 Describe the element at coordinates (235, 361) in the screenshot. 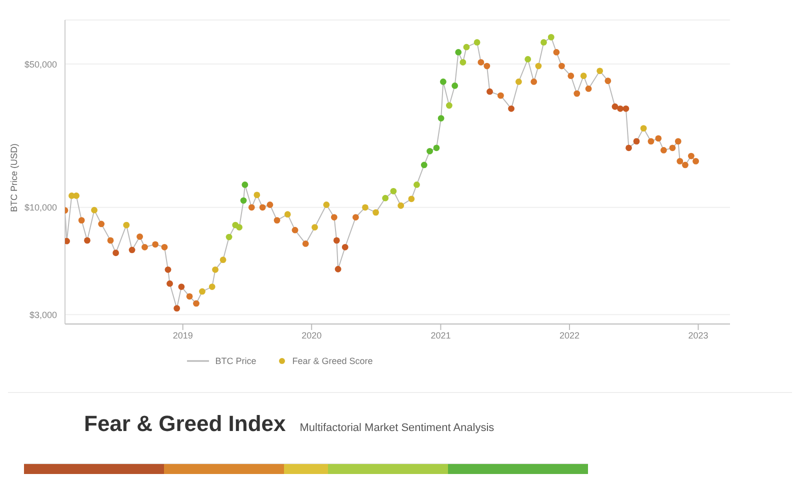

I see `legend-label: BTC Price` at that location.